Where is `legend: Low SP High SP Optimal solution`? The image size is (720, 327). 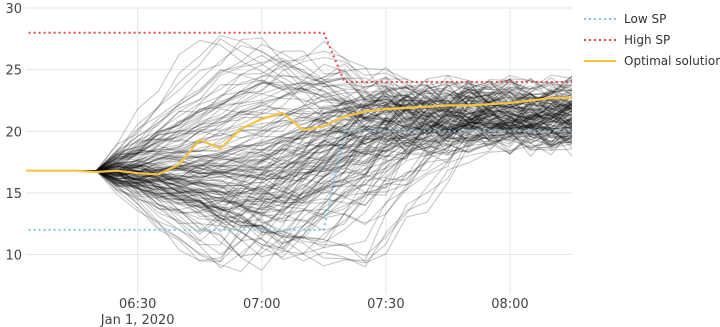 legend: Low SP High SP Optimal solution is located at coordinates (652, 40).